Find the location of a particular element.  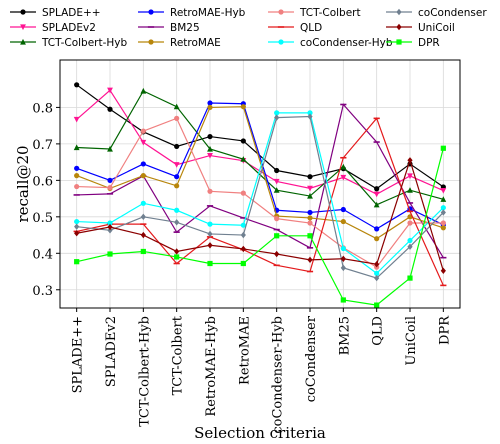

legend-label: QLD is located at coordinates (311, 28).